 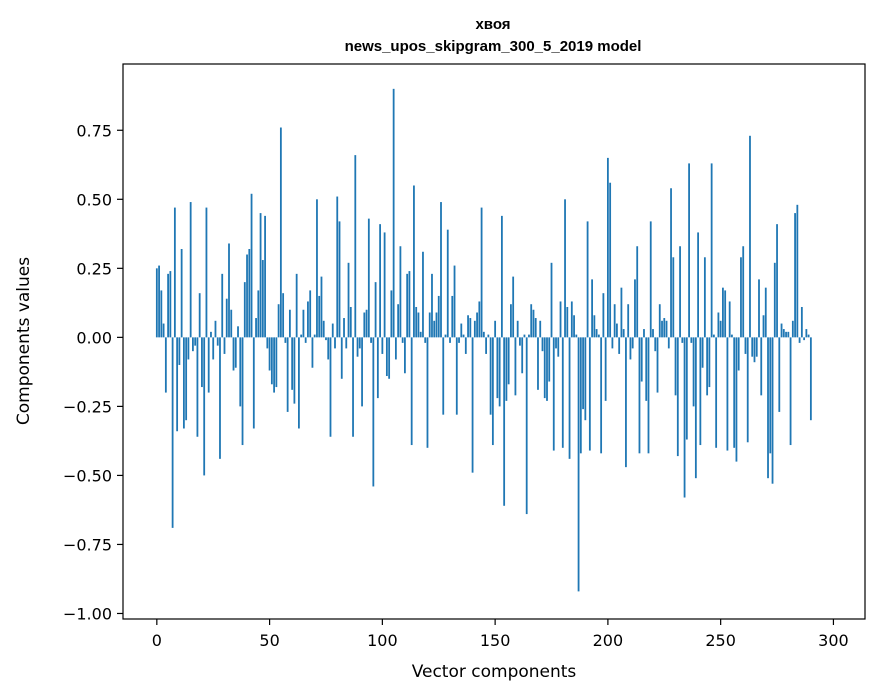 What do you see at coordinates (87, 613) in the screenshot?
I see `y-tick-label: −1.00` at bounding box center [87, 613].